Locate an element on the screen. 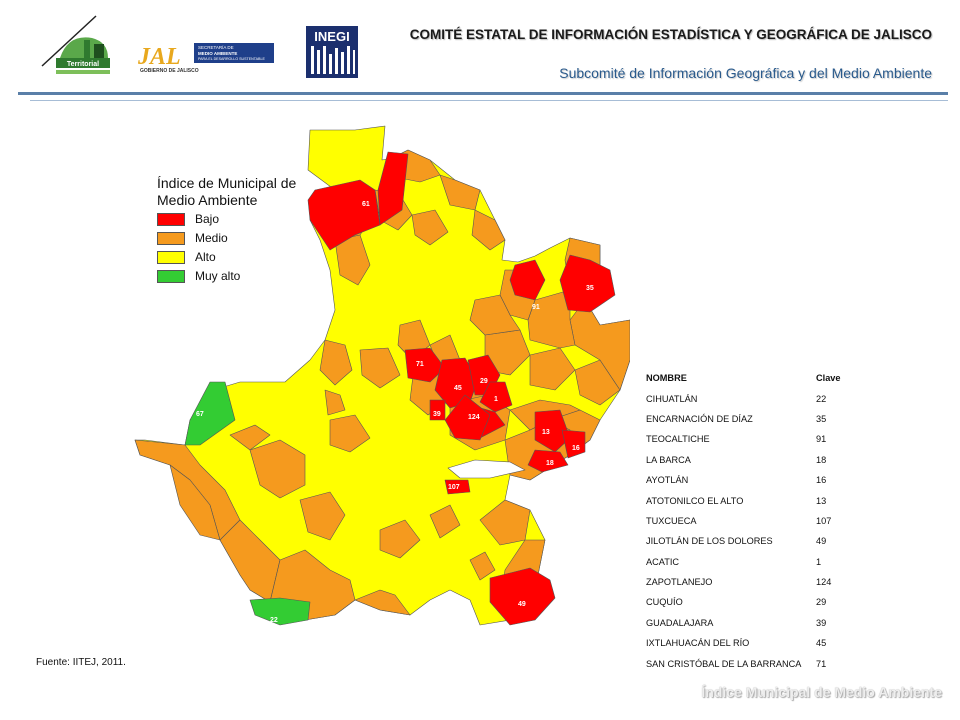  table-row: IXTLAHUACÁN DEL RÍO 45 is located at coordinates (751, 643).